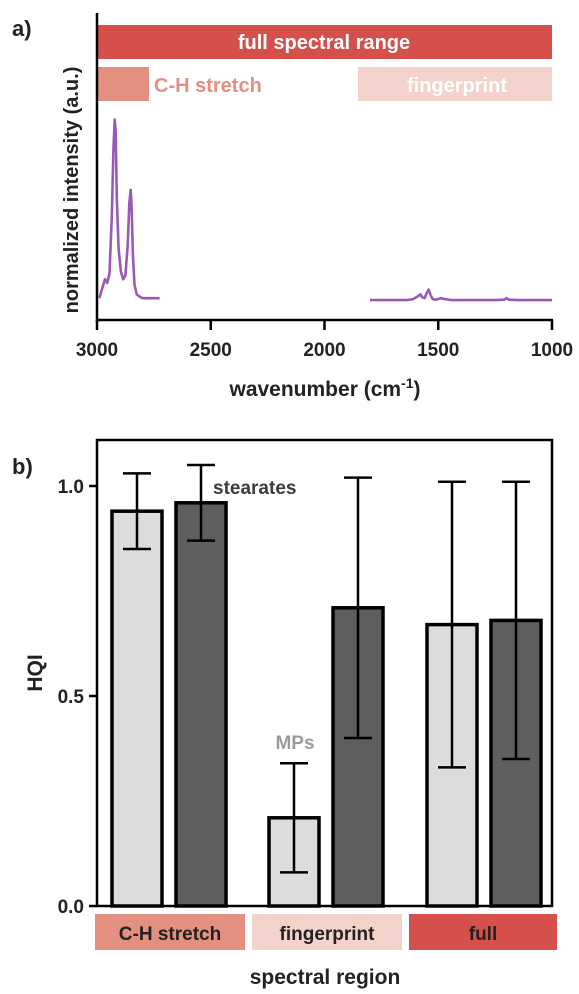  Describe the element at coordinates (211, 350) in the screenshot. I see `x-tick-label: 2500` at that location.